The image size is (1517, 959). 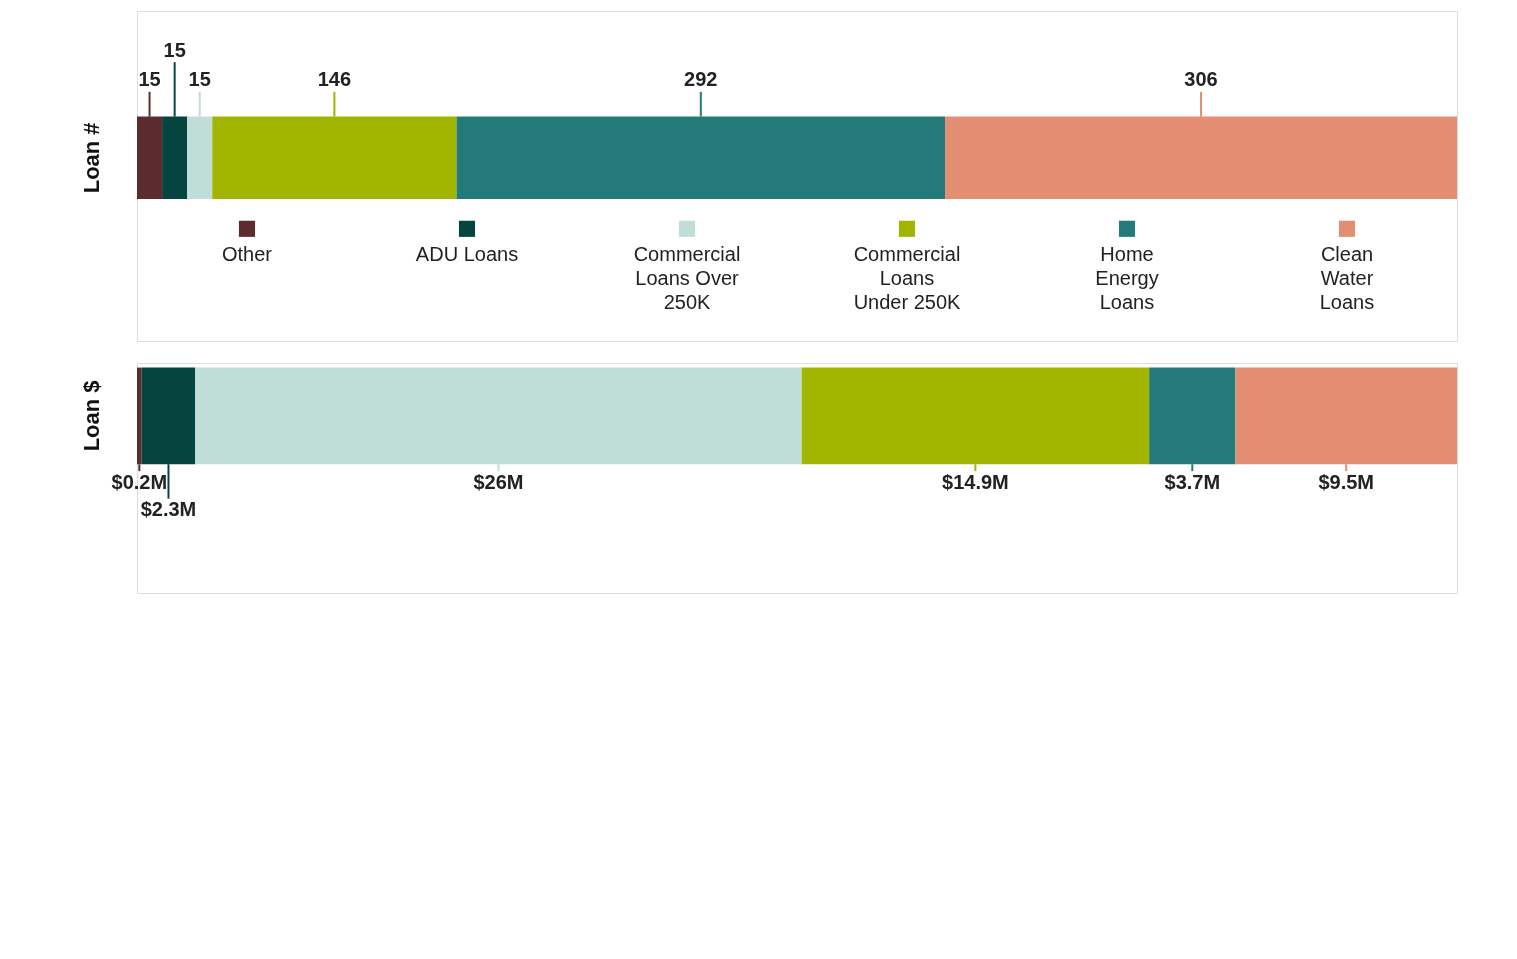 What do you see at coordinates (1192, 481) in the screenshot?
I see `data-label: $3.7M` at bounding box center [1192, 481].